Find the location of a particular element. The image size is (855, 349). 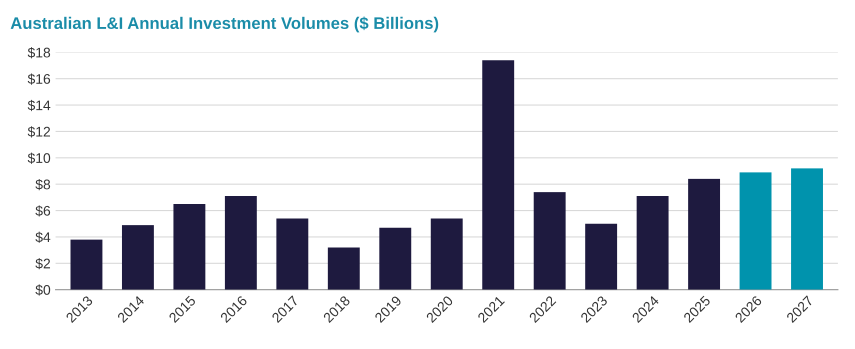

y-tick-label: $6 is located at coordinates (42, 211).